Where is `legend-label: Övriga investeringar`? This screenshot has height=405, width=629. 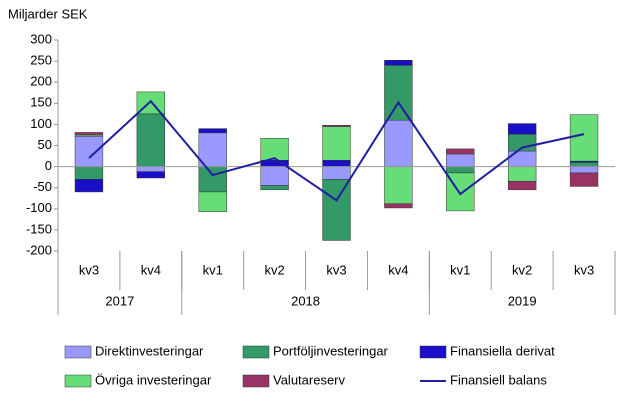
legend-label: Övriga investeringar is located at coordinates (153, 379).